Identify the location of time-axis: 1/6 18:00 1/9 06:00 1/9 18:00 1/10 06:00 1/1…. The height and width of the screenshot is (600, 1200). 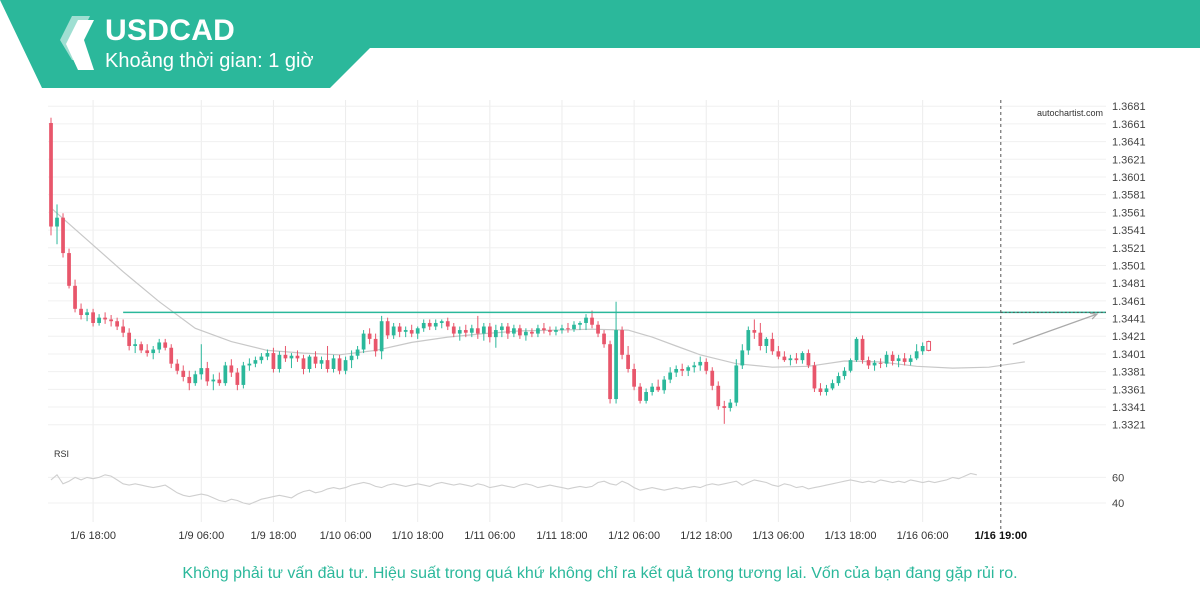
(548, 536).